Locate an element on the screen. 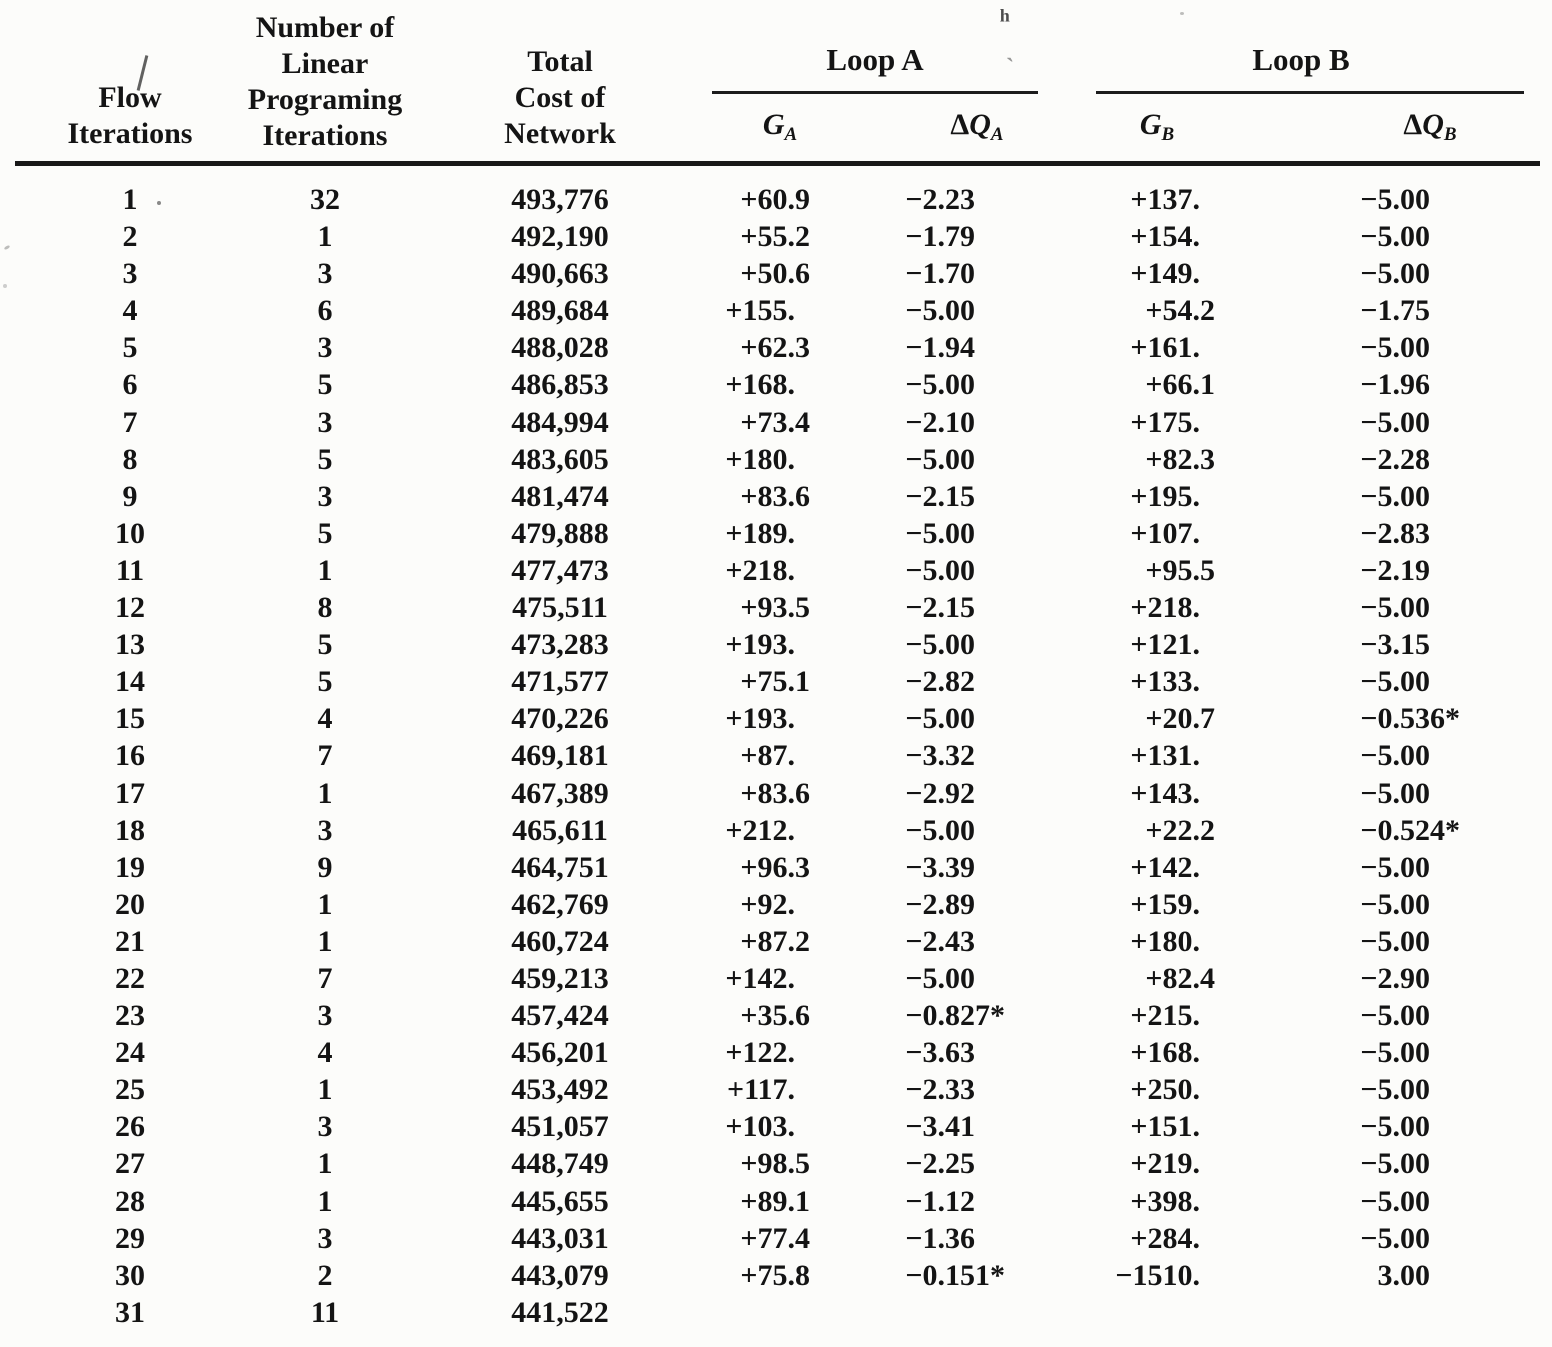 This screenshot has width=1552, height=1347. loop-b-title: Loop B is located at coordinates (1301, 59).